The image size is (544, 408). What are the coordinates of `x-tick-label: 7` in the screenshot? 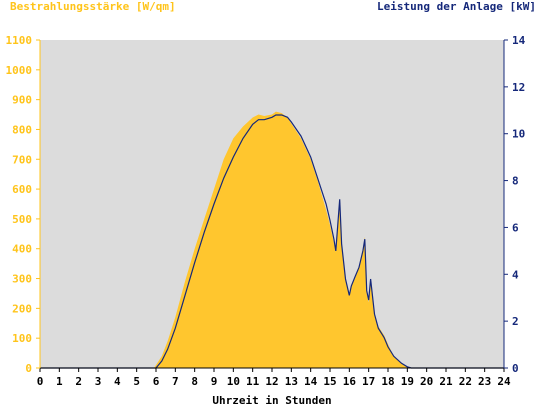 It's located at (175, 381).